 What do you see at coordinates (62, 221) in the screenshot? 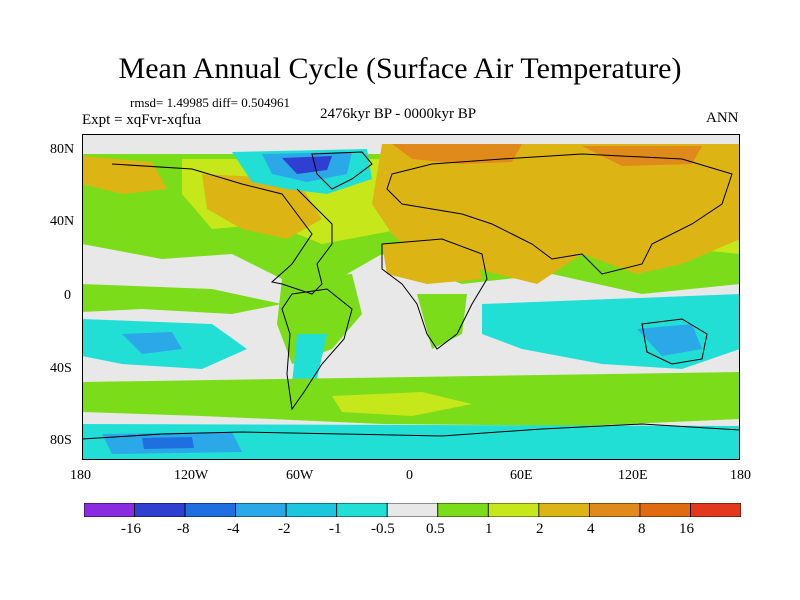
I see `lat-tick-label: 40N` at bounding box center [62, 221].